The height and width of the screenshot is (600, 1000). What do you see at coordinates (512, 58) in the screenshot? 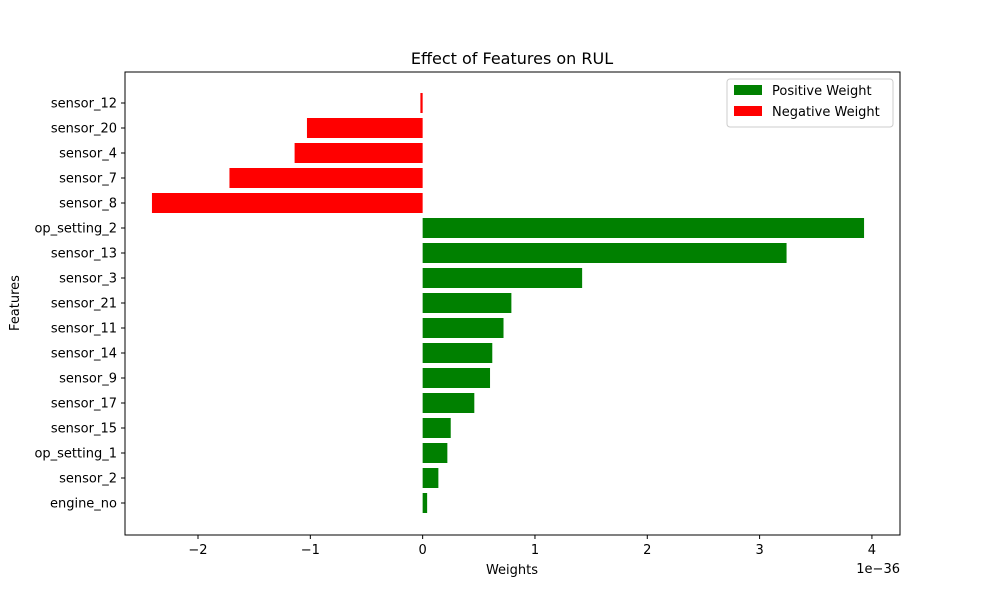
I see `chart-title: Effect of Features on RUL` at bounding box center [512, 58].